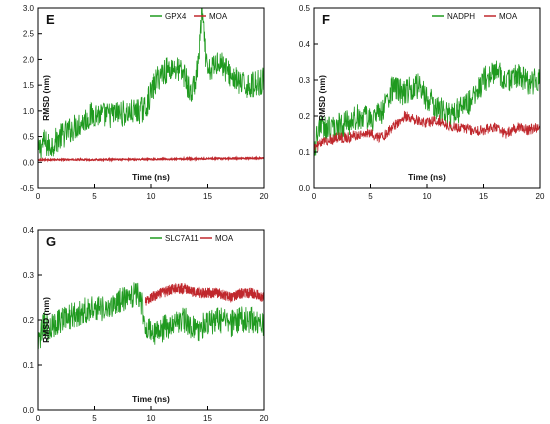 This screenshot has width=550, height=424. I want to click on series-line-nadph, so click(427, 113).